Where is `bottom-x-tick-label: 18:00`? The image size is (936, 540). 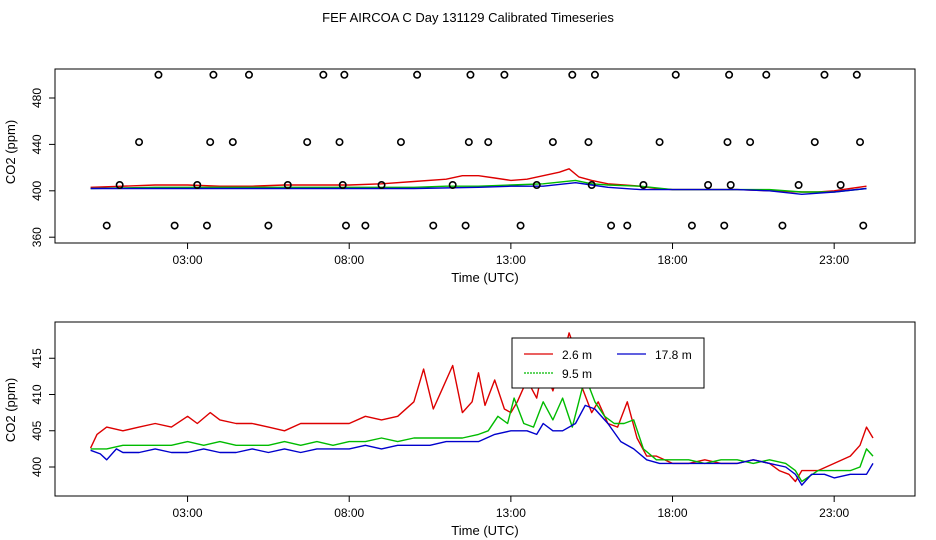
bottom-x-tick-label: 18:00 is located at coordinates (673, 513).